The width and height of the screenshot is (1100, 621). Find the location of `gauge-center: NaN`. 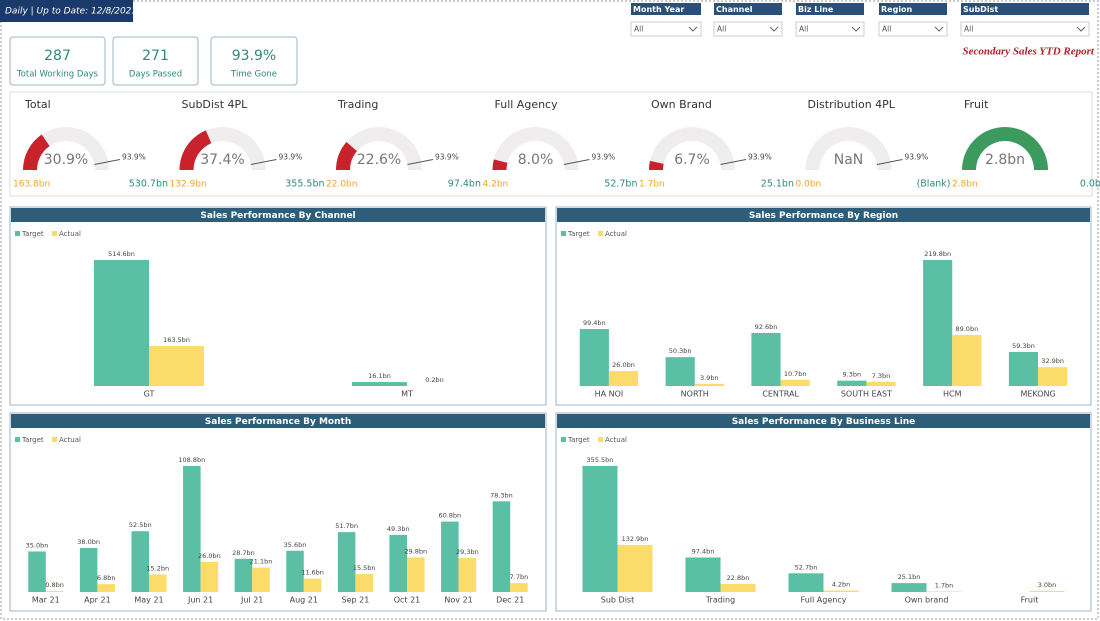

gauge-center: NaN is located at coordinates (849, 160).